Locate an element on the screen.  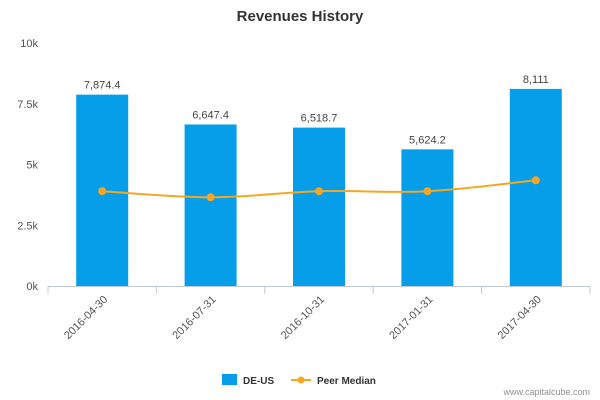
x-tick-label: 2016-04-30 is located at coordinates (86, 318).